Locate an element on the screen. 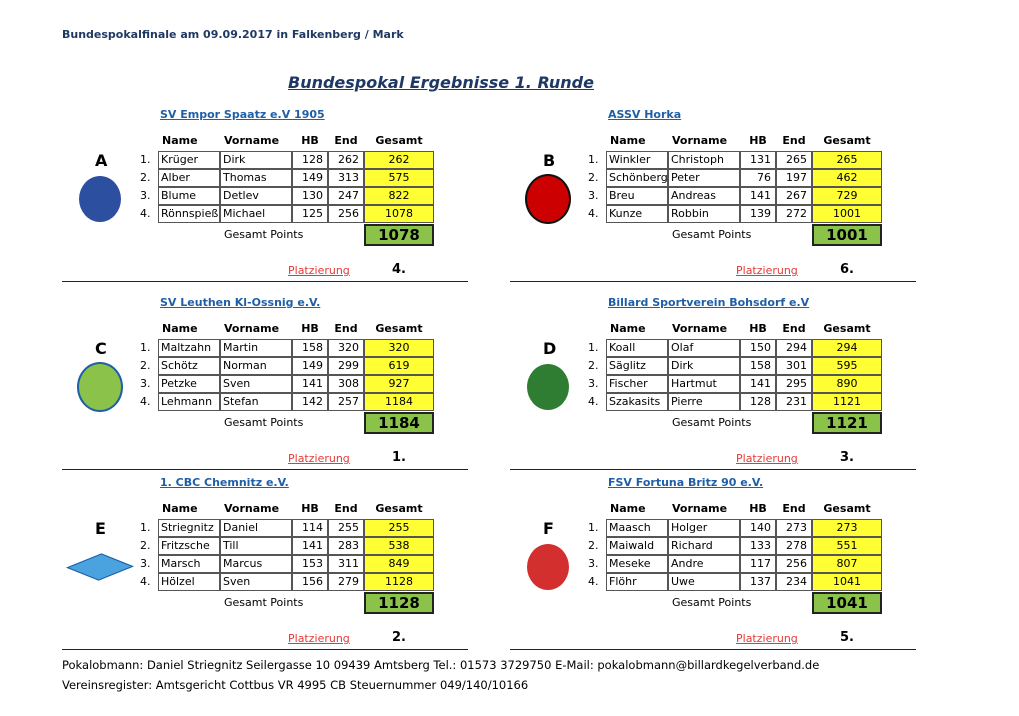 The height and width of the screenshot is (716, 1019). cell: 142 is located at coordinates (310, 402).